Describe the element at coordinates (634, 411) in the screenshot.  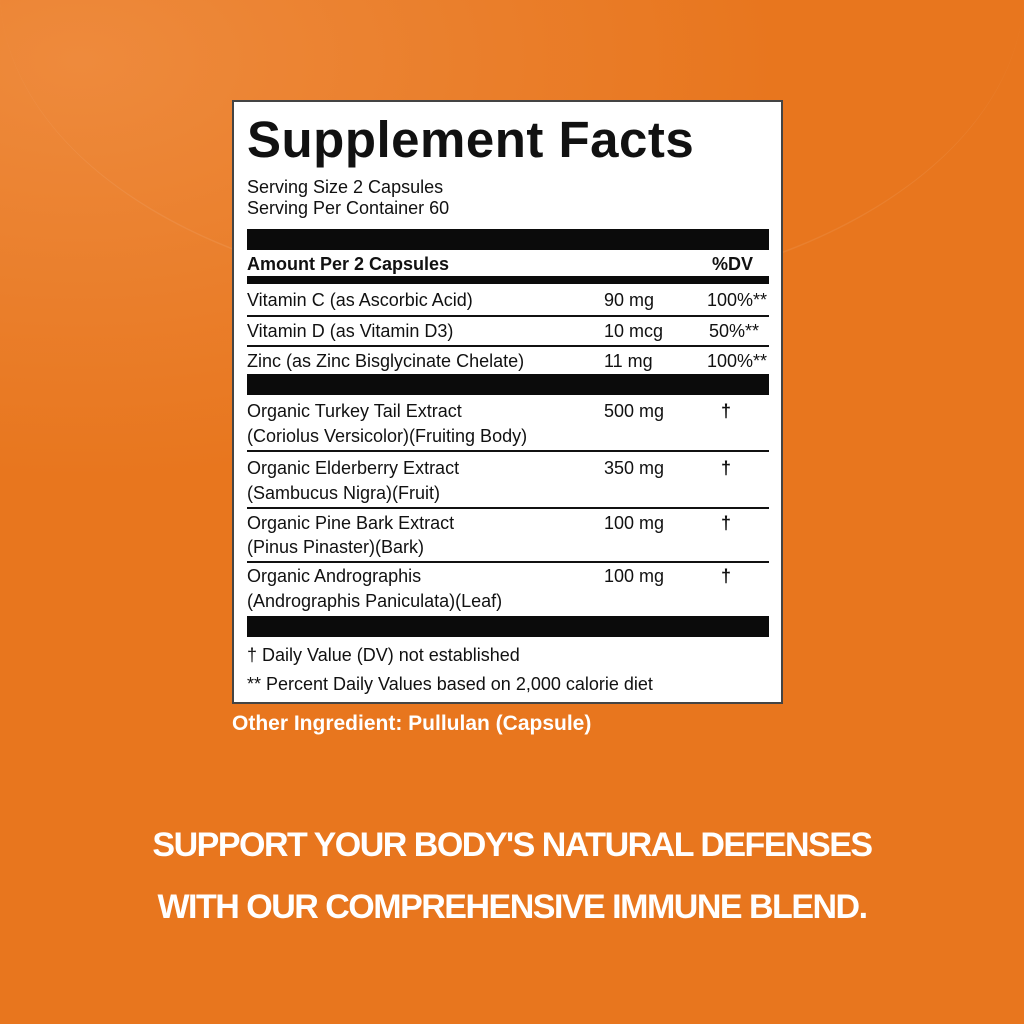
I see `turkey-tail-amount: 500 mg` at that location.